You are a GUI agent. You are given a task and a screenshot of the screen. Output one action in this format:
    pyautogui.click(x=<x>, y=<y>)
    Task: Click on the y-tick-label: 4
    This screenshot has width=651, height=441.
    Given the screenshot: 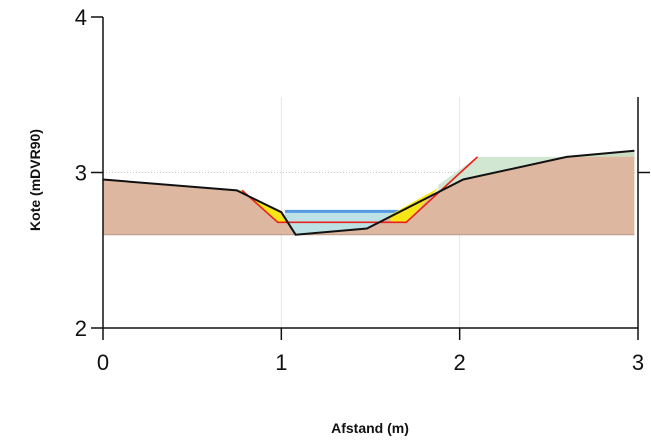 What is the action you would take?
    pyautogui.click(x=81, y=17)
    